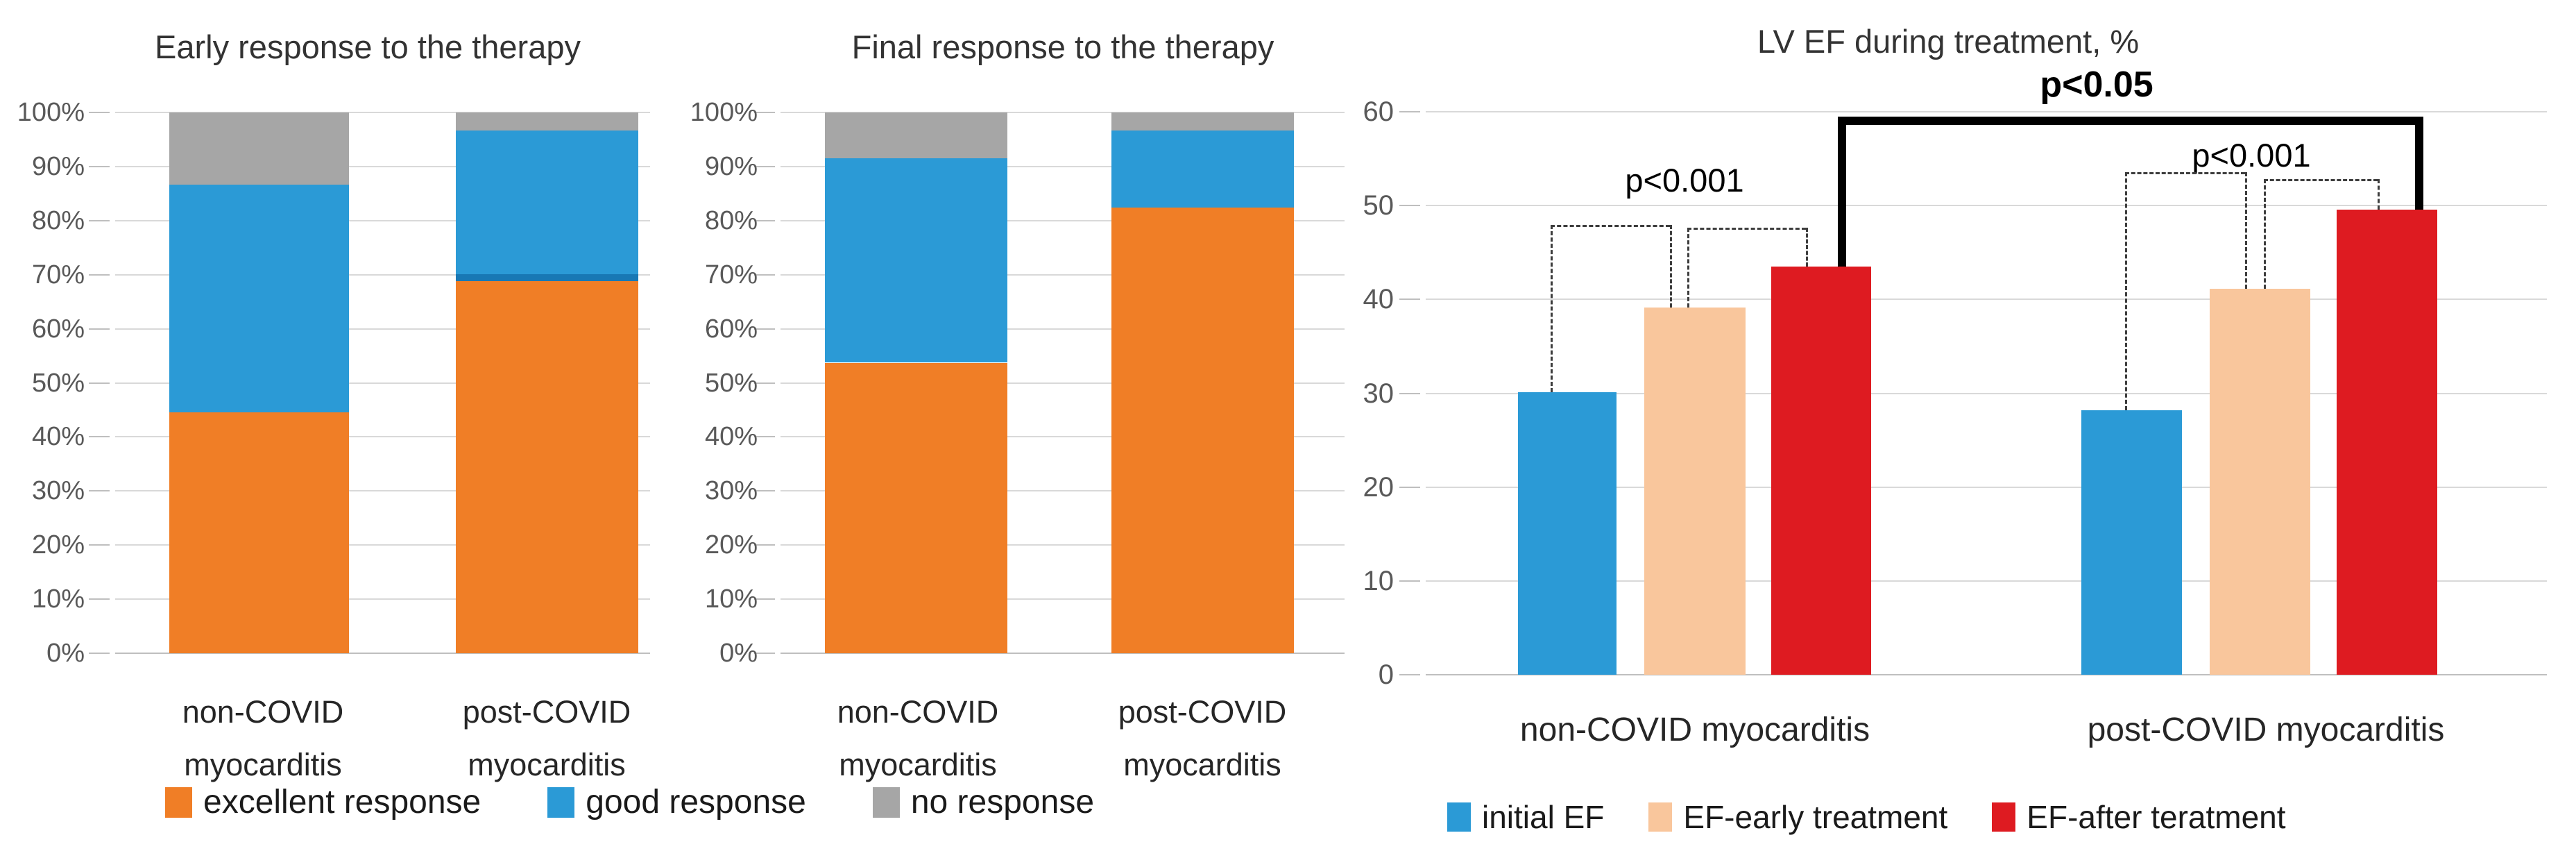 This screenshot has width=2576, height=858. What do you see at coordinates (1378, 487) in the screenshot?
I see `y-tick-label: 20` at bounding box center [1378, 487].